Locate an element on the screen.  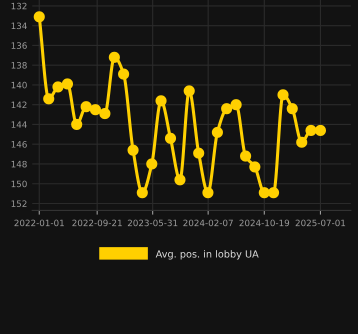
x-tick-label: 2022-09-21 is located at coordinates (97, 223).